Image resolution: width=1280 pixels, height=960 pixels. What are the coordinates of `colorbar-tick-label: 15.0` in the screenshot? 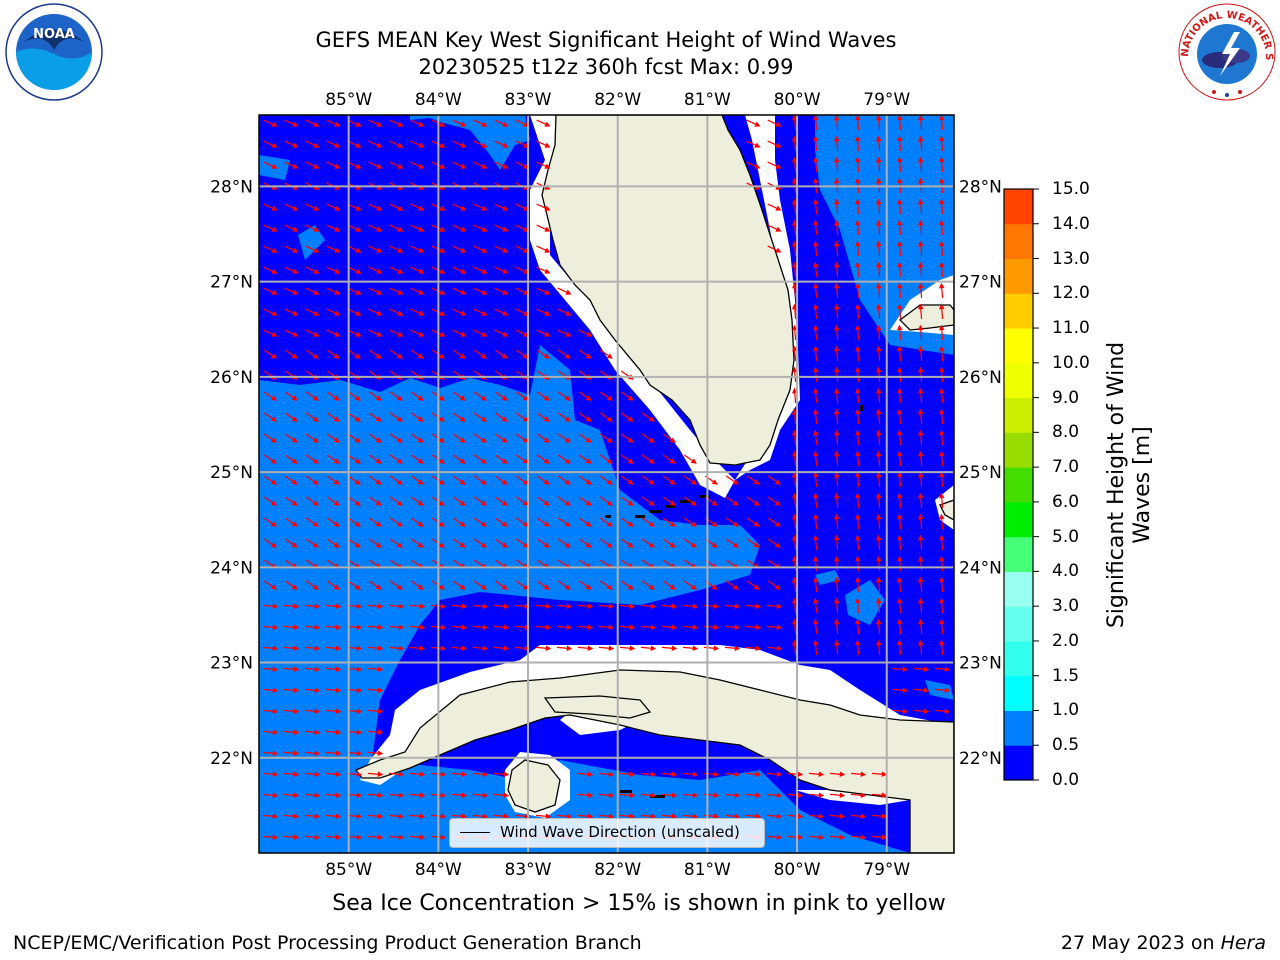 It's located at (1071, 189).